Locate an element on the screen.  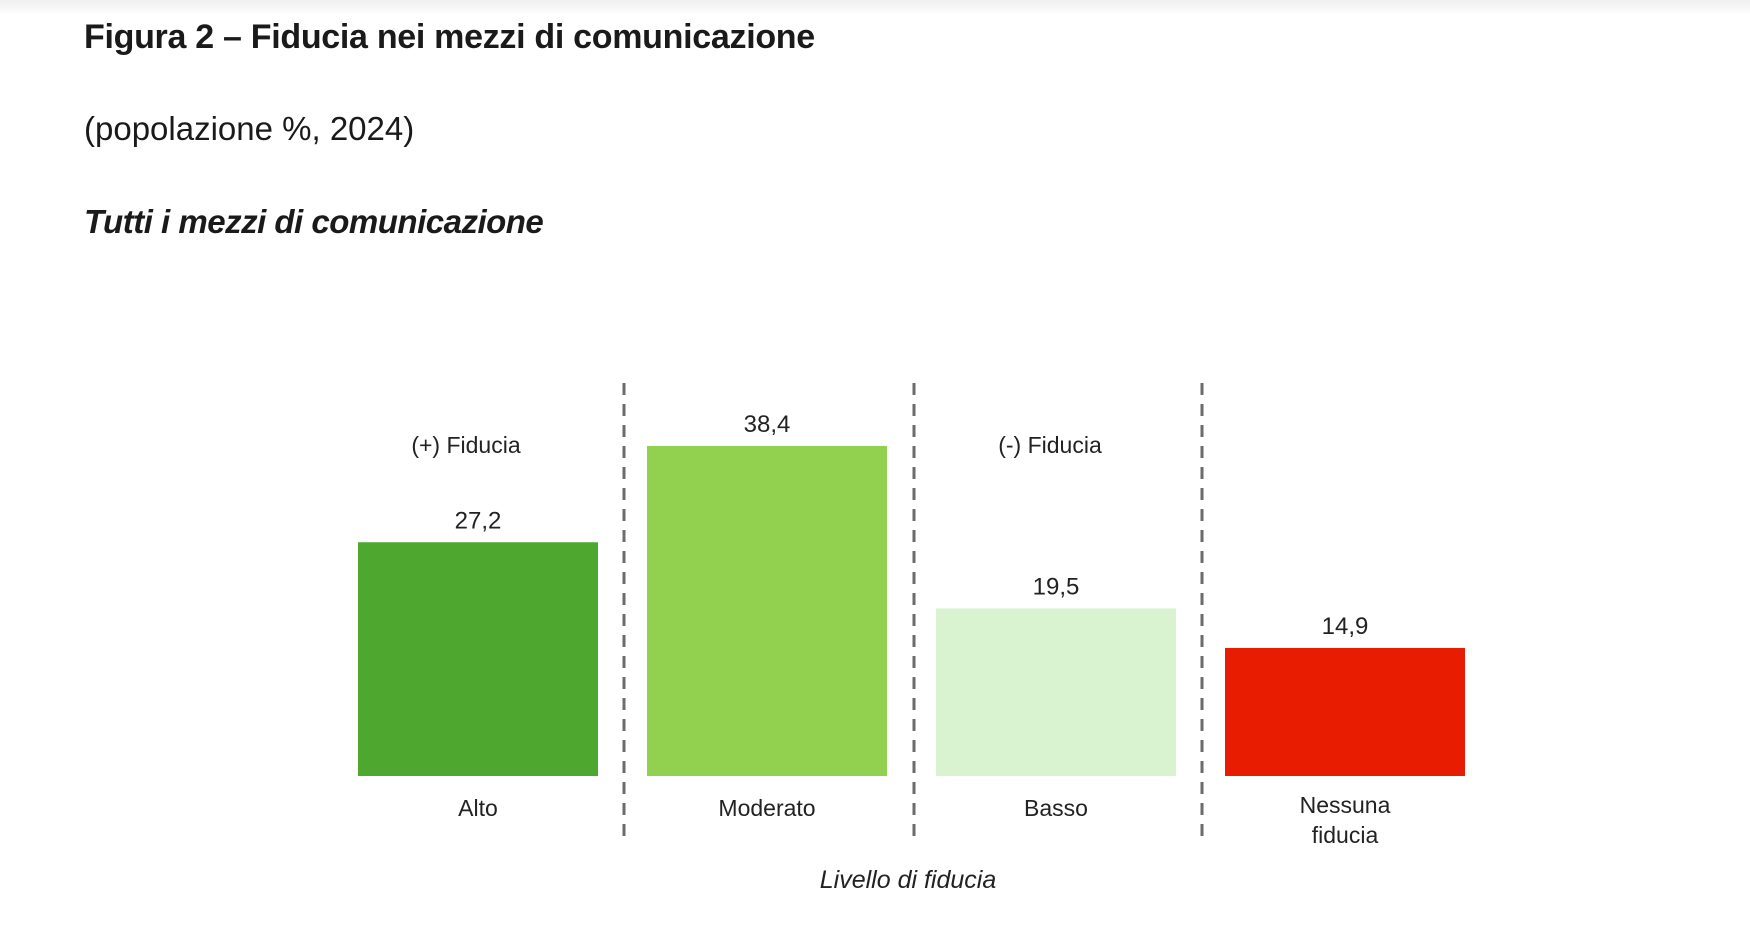
group-label-negative-trust: (-) Fiducia is located at coordinates (1050, 445).